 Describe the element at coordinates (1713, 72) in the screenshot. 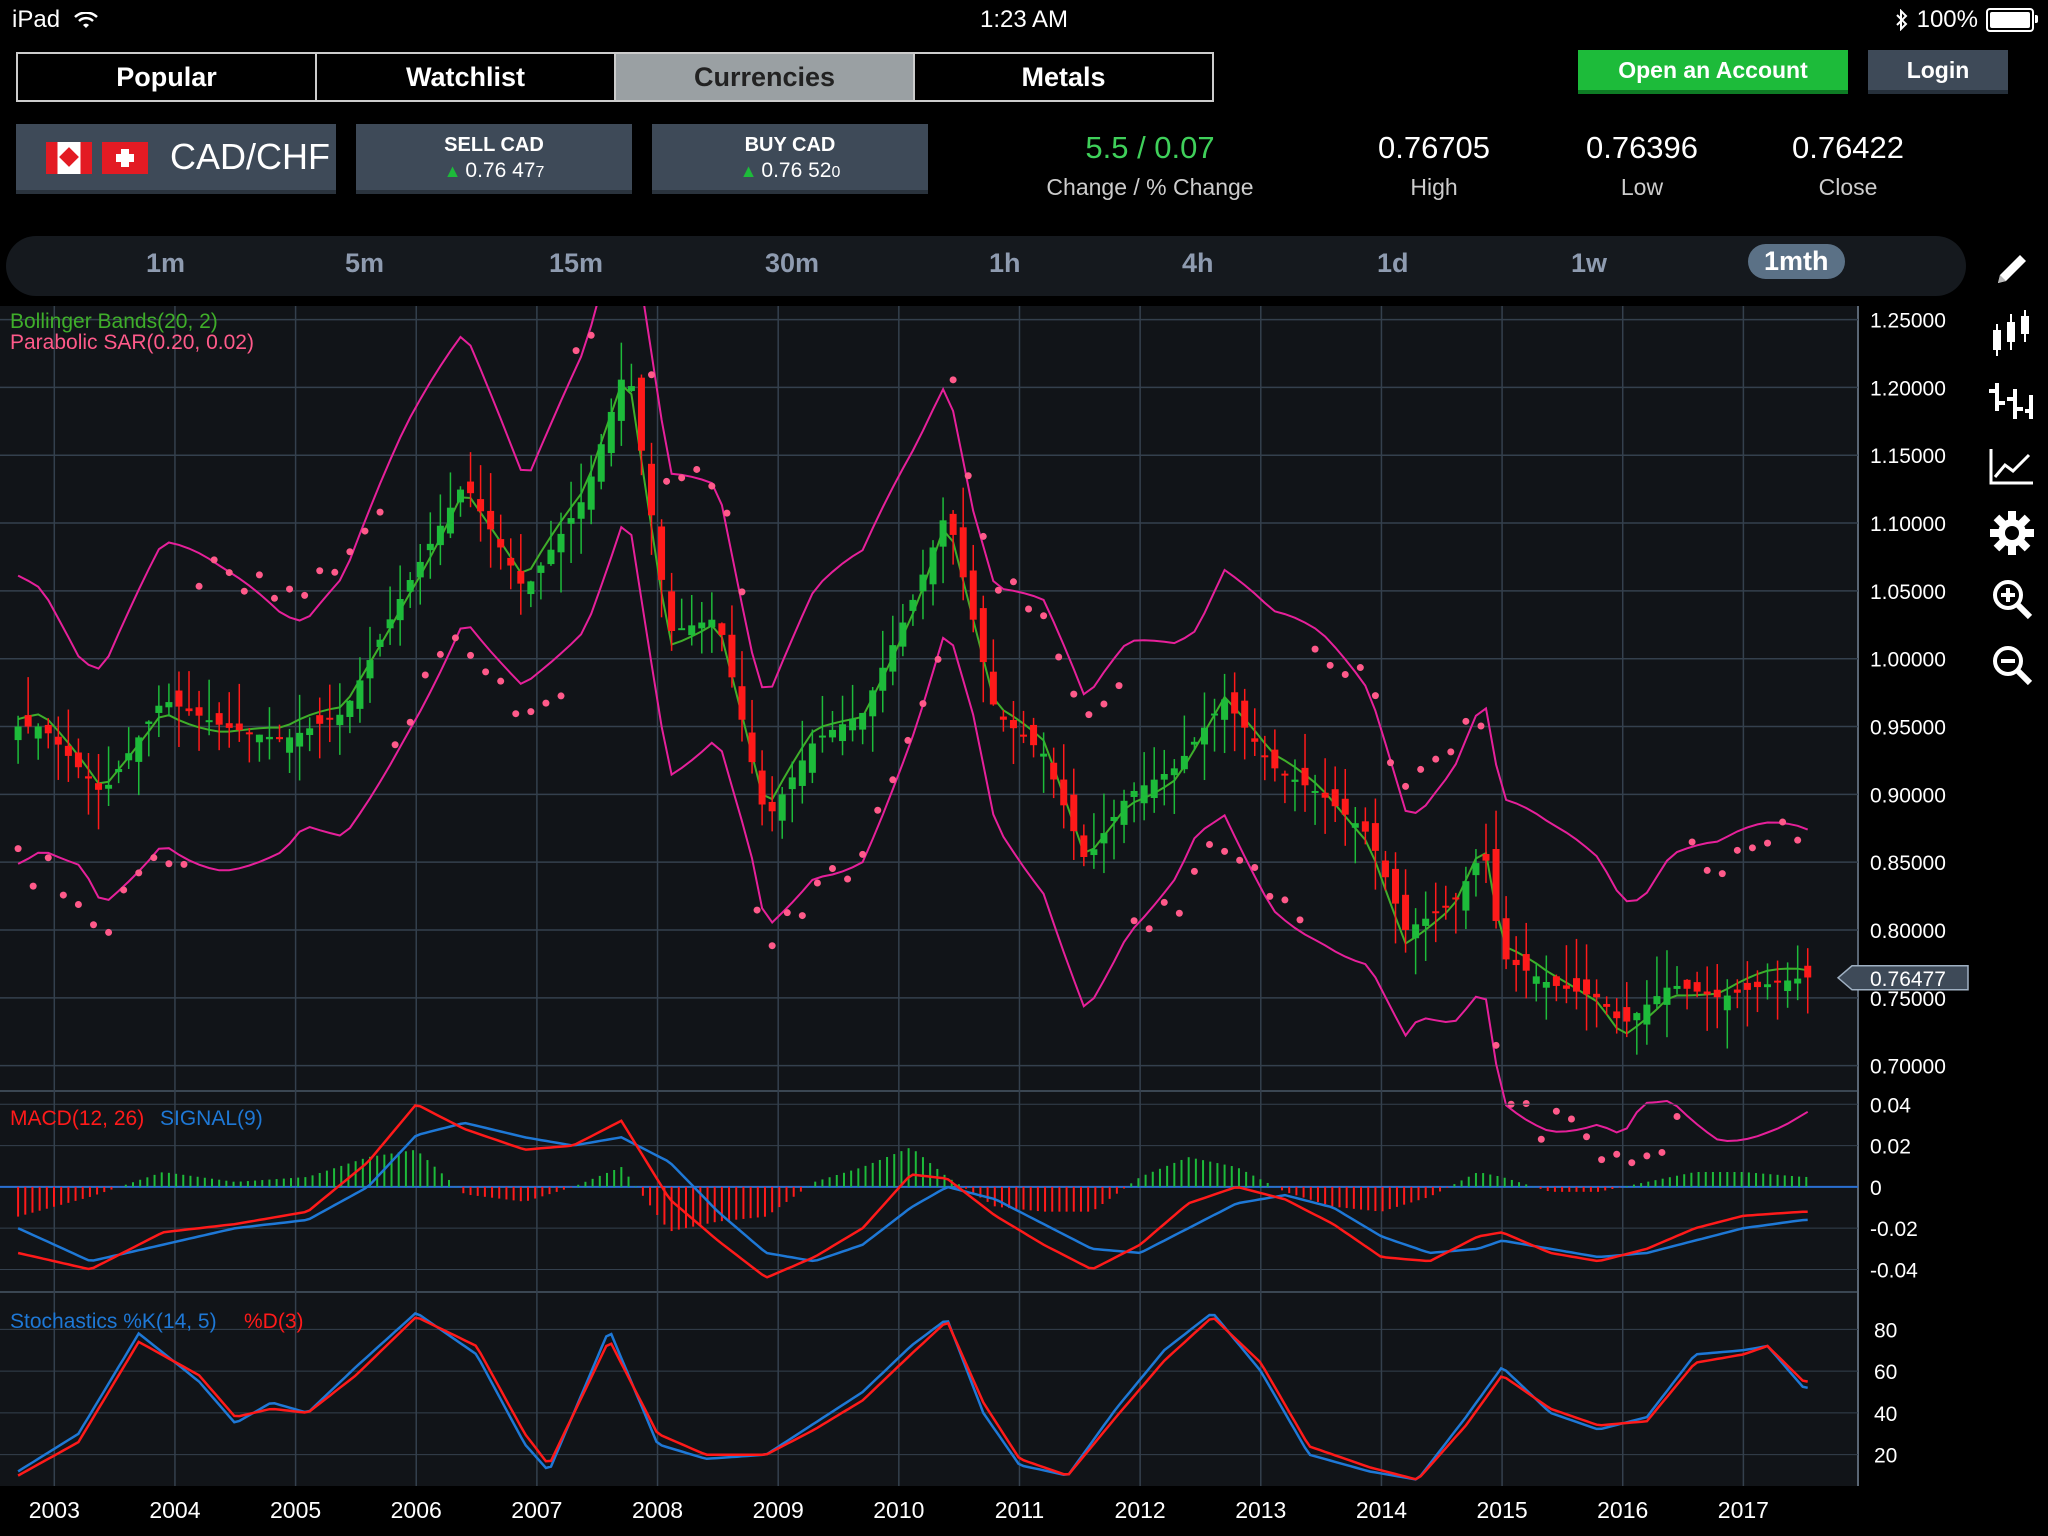

I see `open-account-button: Open an Account` at that location.